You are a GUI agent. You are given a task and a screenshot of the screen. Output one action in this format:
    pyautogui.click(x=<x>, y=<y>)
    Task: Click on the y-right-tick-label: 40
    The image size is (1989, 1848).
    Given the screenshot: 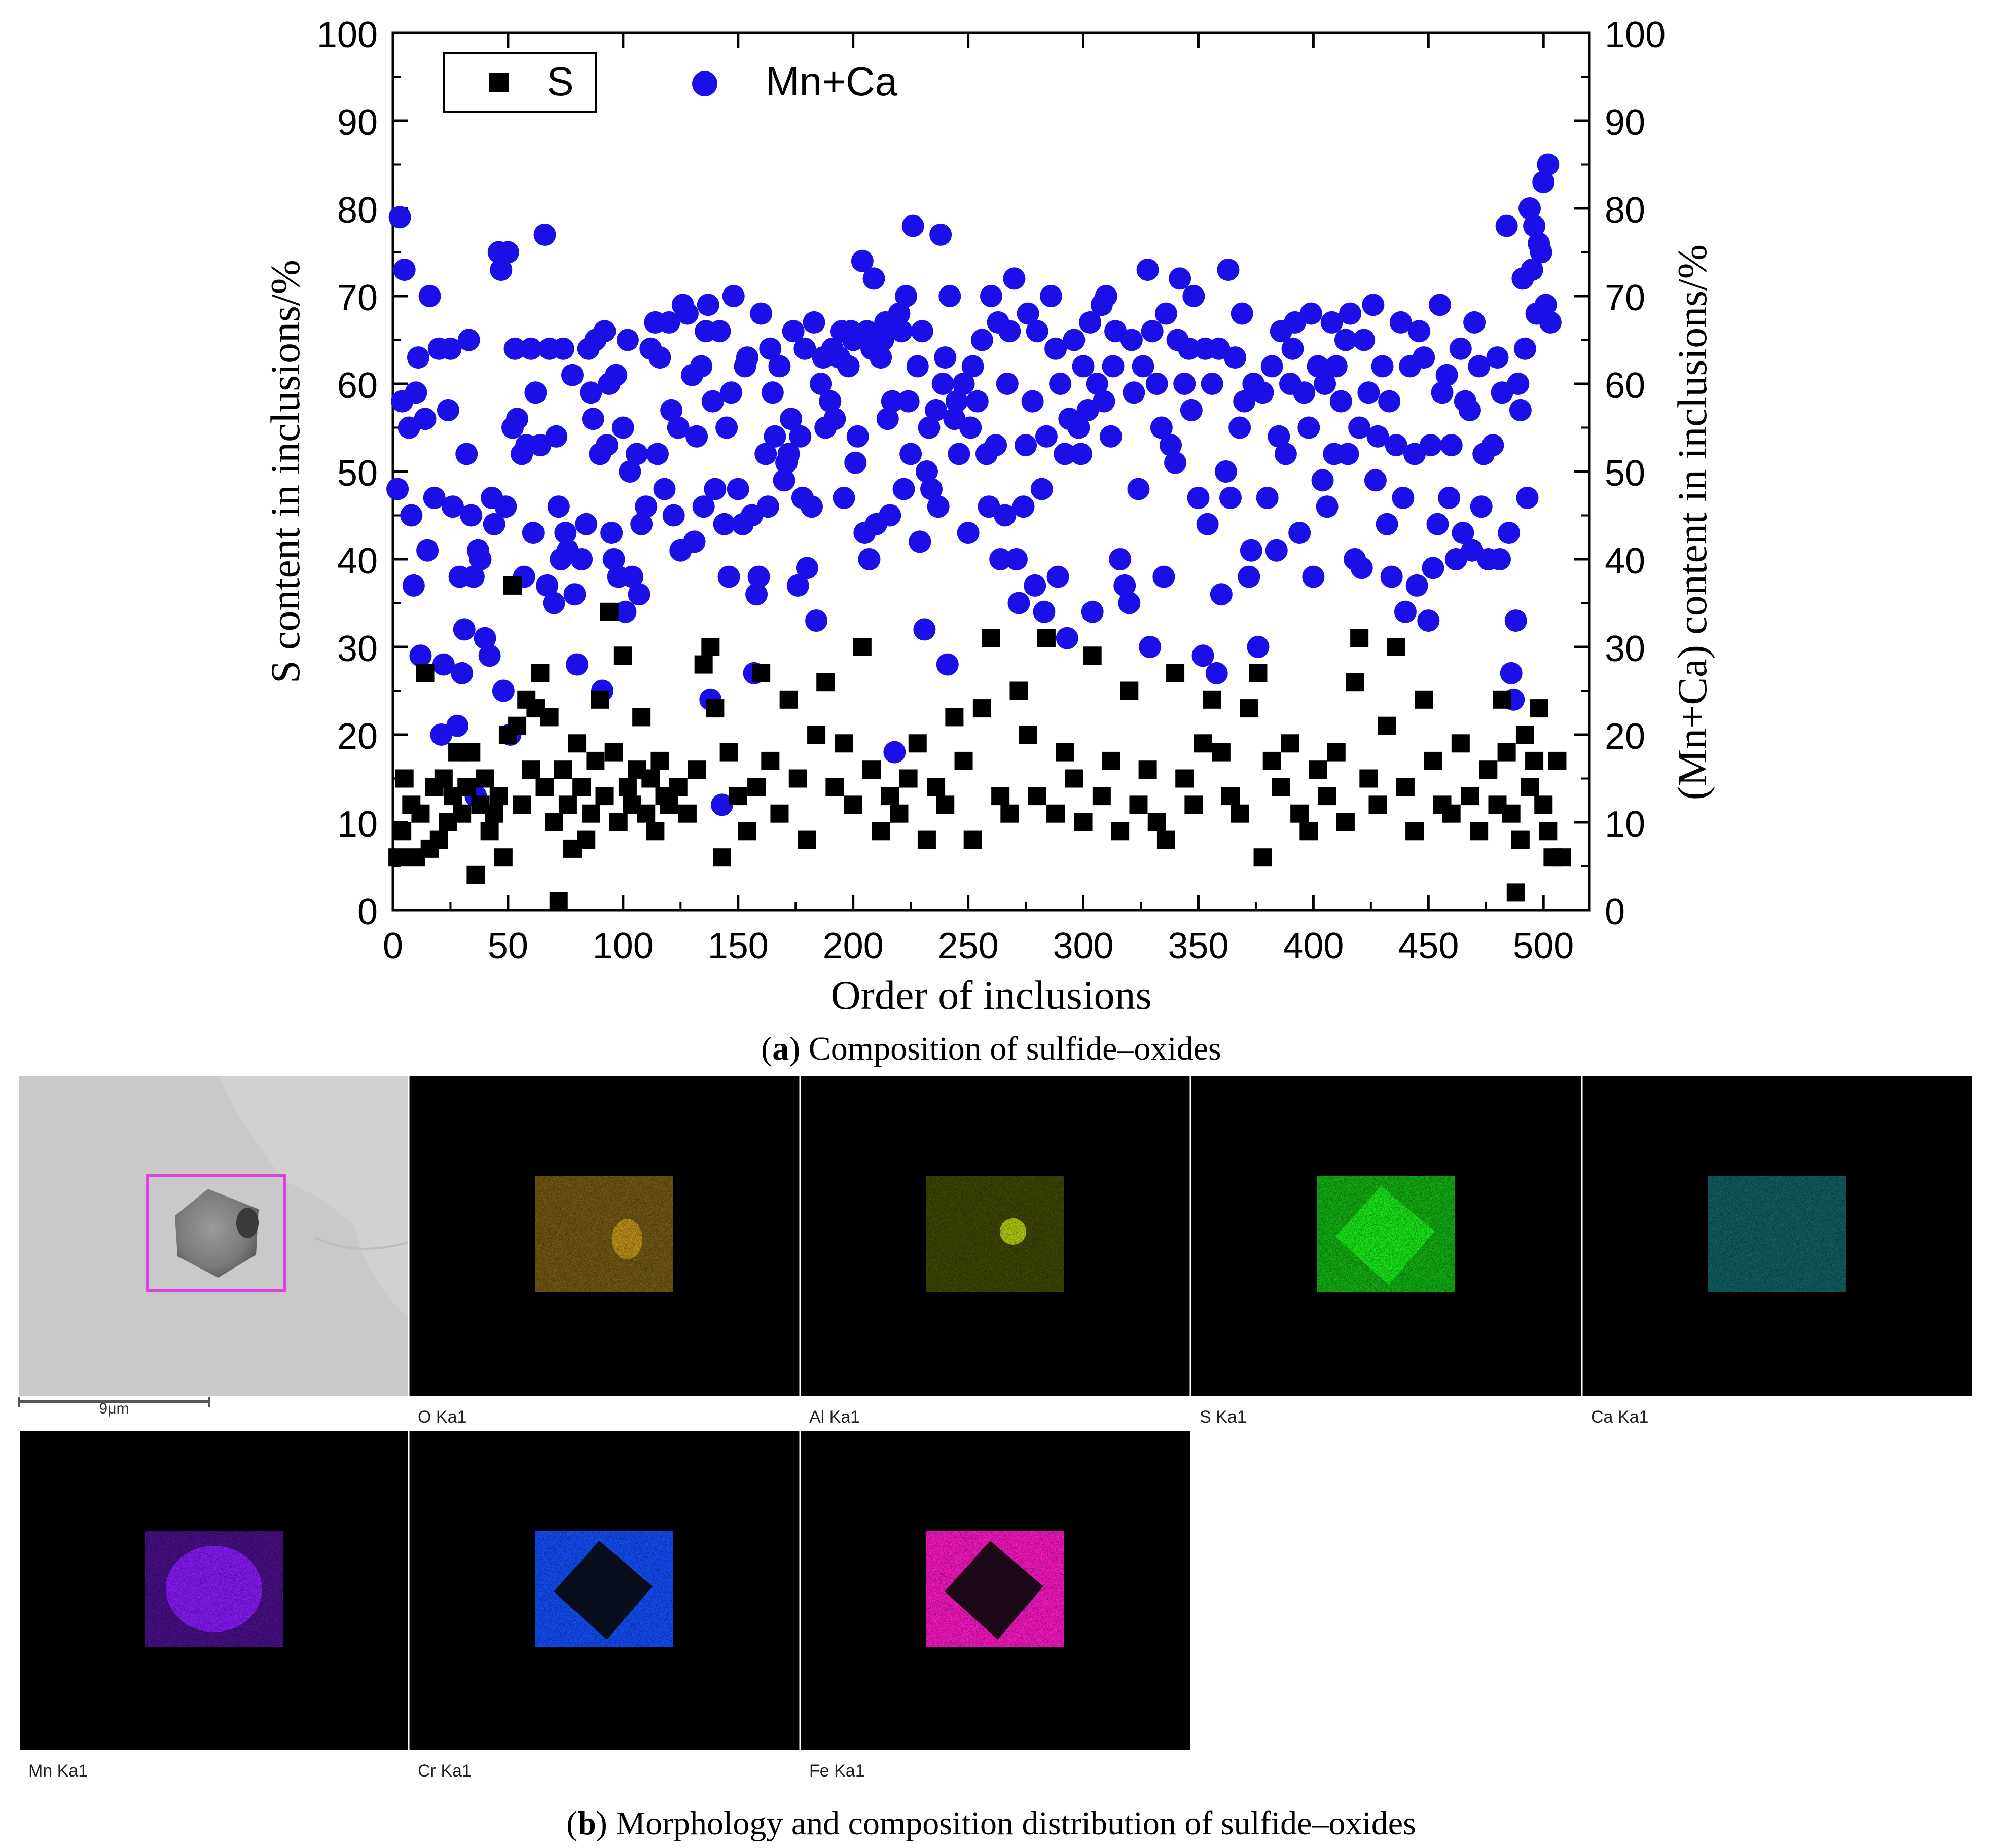 What is the action you would take?
    pyautogui.click(x=1625, y=561)
    